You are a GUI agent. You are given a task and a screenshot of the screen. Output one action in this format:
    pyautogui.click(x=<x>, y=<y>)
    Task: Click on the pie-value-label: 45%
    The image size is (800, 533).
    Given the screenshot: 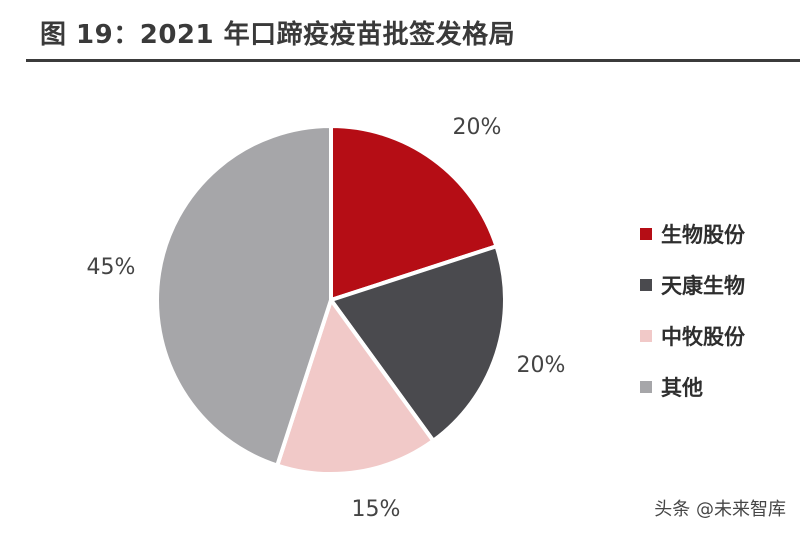 What is the action you would take?
    pyautogui.click(x=111, y=267)
    